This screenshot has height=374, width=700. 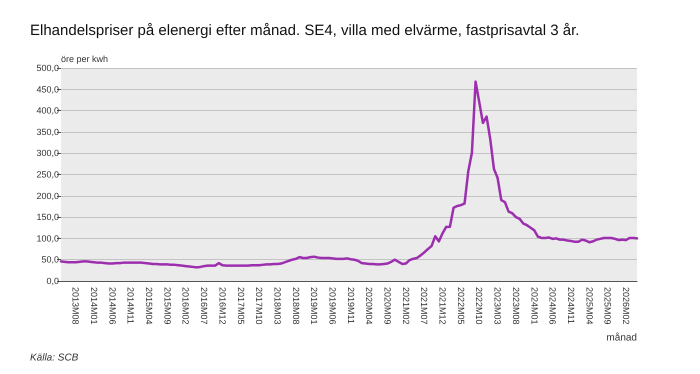 I want to click on x-tick-label: 2025M04, so click(x=589, y=306).